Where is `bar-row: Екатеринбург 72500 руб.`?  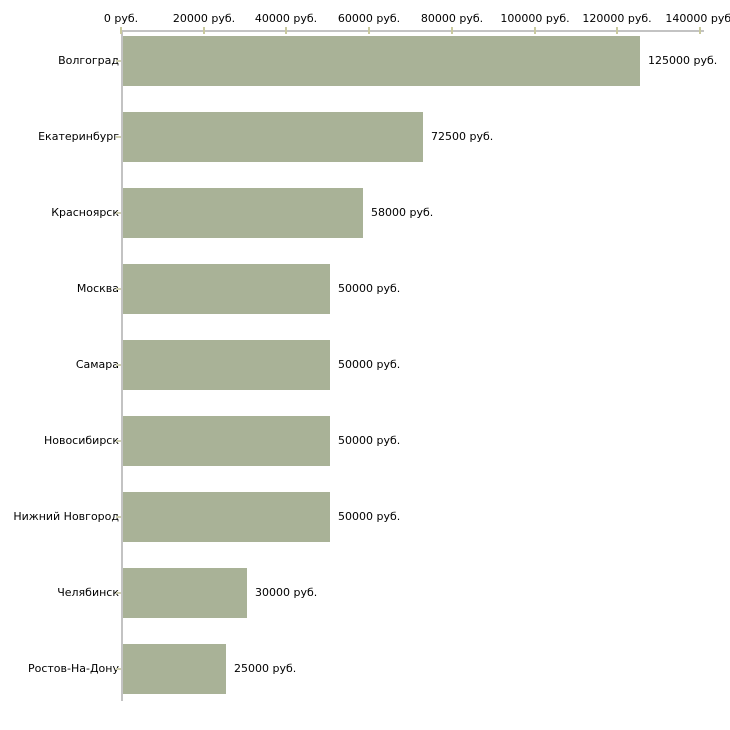
bar-row: Екатеринбург 72500 руб. is located at coordinates (365, 137).